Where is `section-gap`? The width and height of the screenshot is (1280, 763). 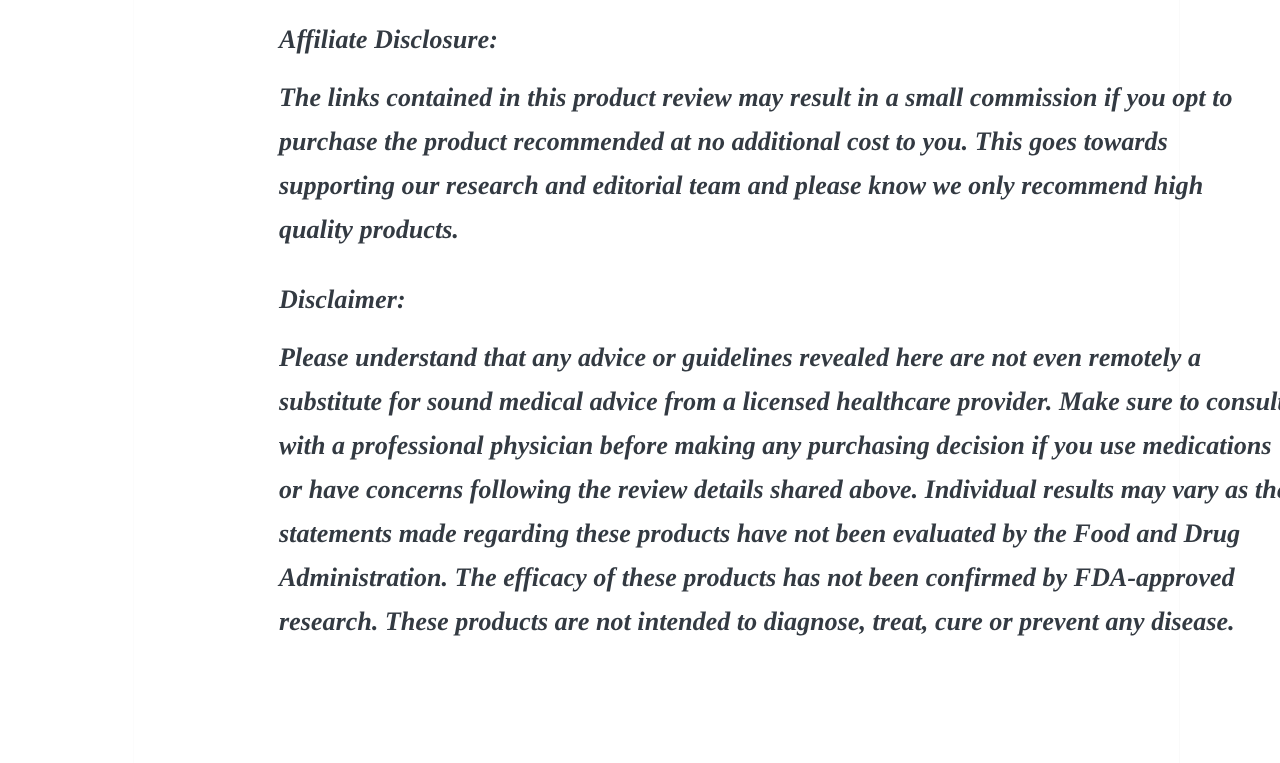
section-gap is located at coordinates (779, 265).